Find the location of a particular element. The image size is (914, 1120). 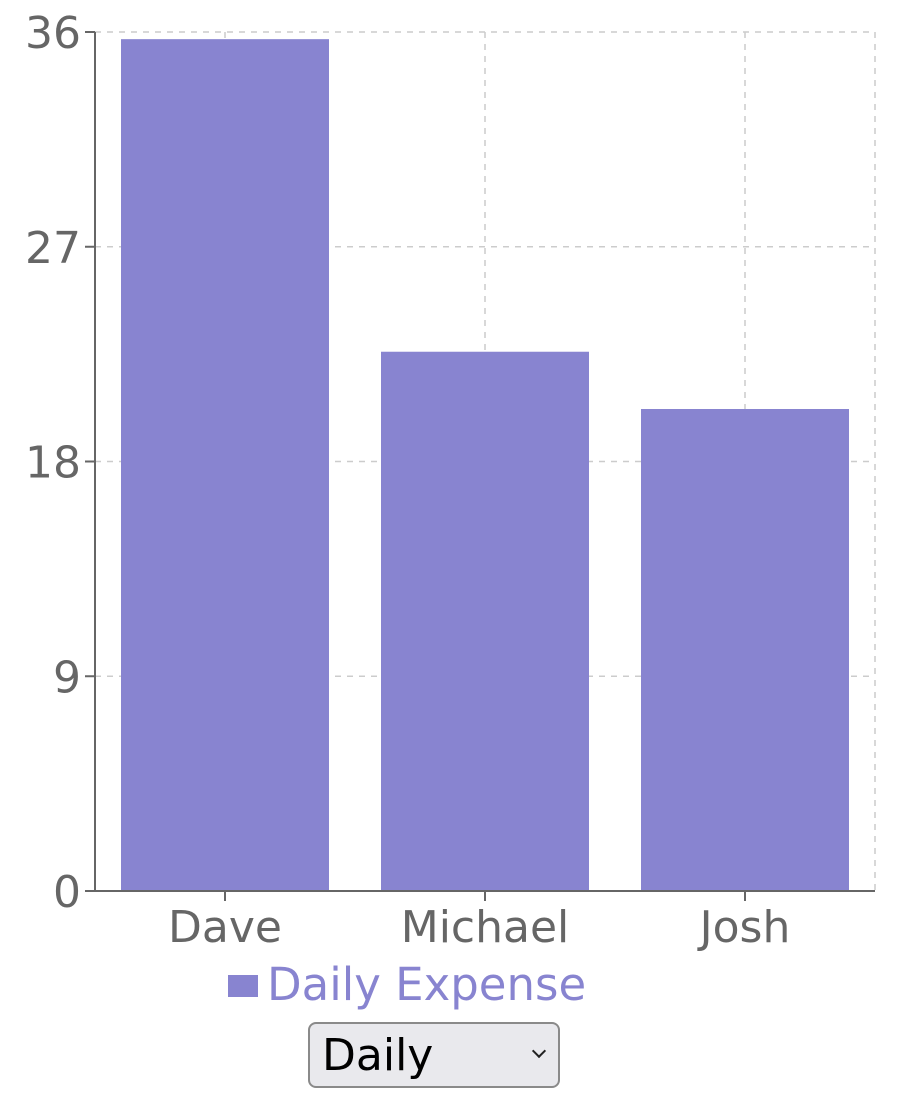

y-tick-label: 18 is located at coordinates (53, 463).